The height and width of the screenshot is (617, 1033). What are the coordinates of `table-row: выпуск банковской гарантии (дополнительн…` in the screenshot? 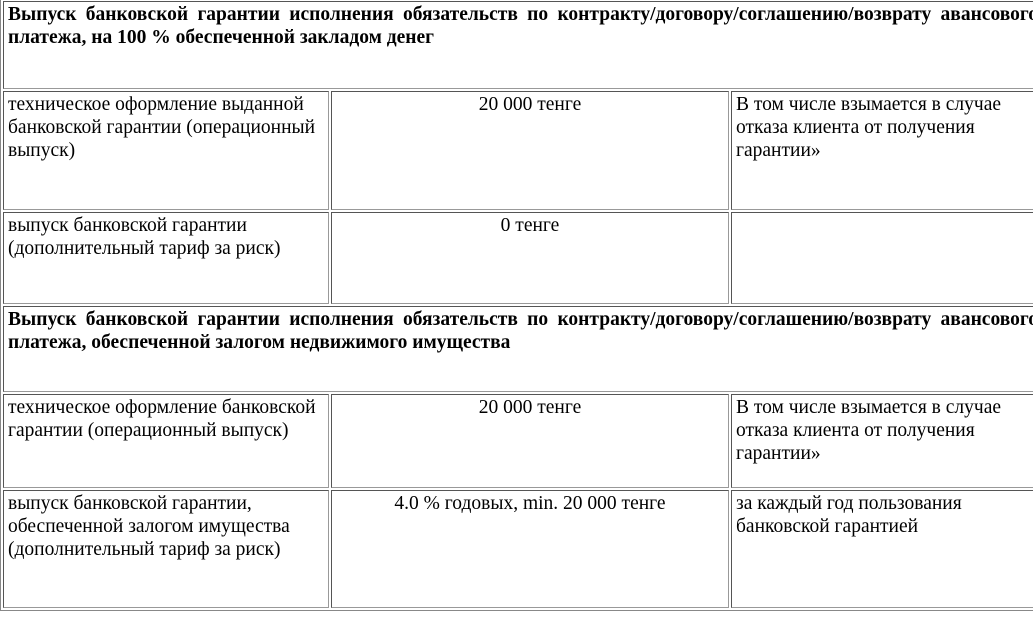 It's located at (518, 258).